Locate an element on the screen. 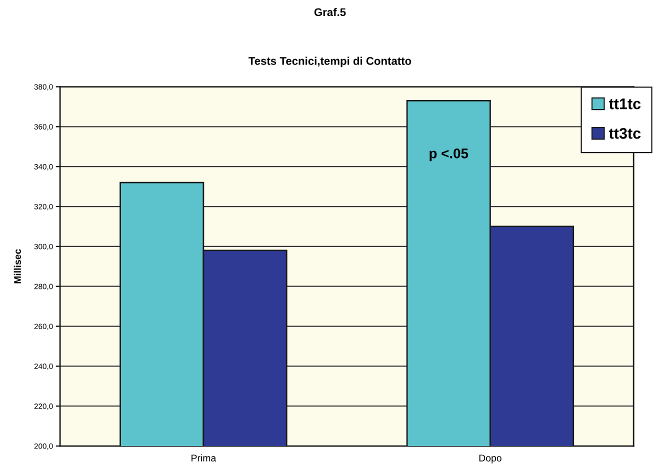 Image resolution: width=660 pixels, height=469 pixels. chart-title: Graf.5 is located at coordinates (330, 12).